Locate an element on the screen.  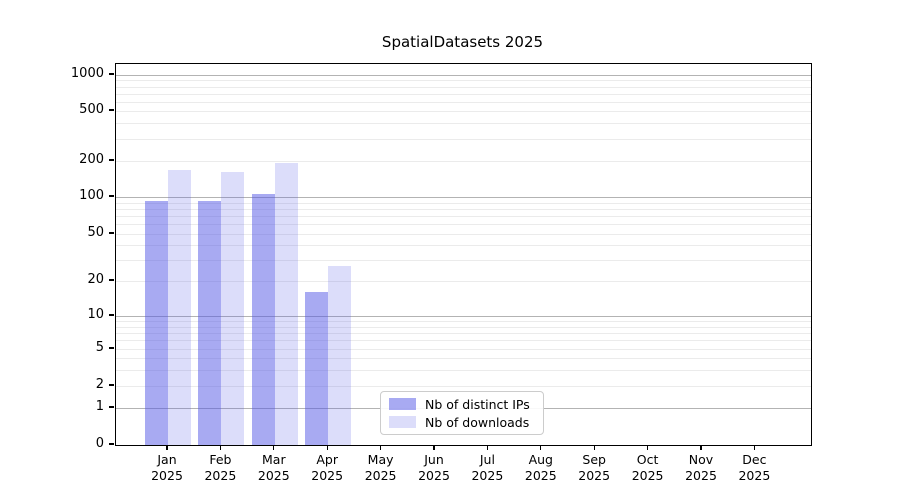
x-tick-label: Jun 2025 is located at coordinates (434, 467).